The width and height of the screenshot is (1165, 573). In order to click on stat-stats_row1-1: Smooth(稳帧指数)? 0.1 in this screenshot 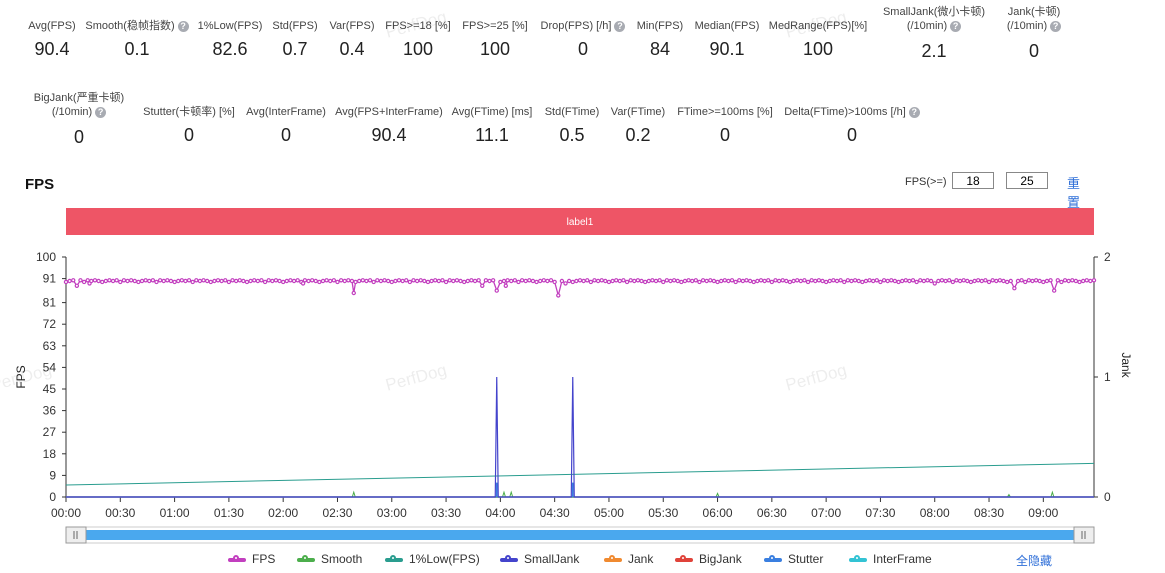, I will do `click(137, 39)`.